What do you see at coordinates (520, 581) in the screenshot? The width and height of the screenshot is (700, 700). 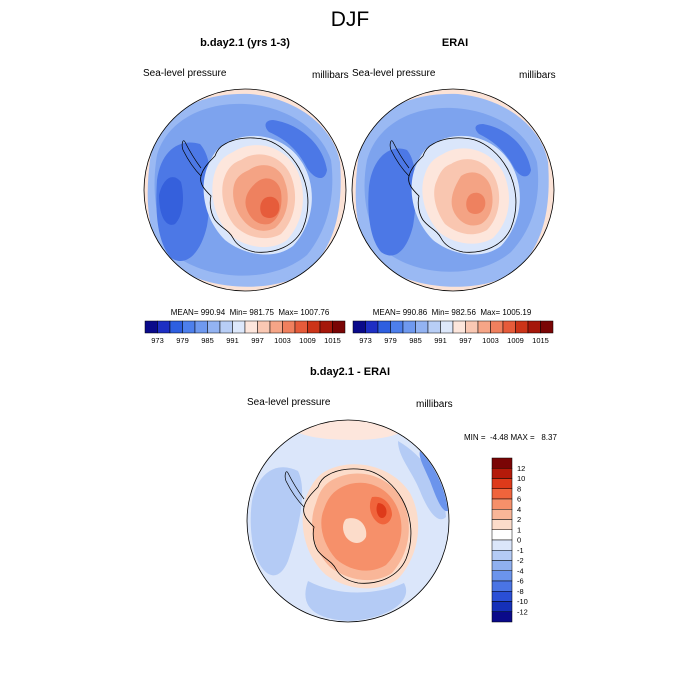 I see `colorbar-tick-label: -6` at bounding box center [520, 581].